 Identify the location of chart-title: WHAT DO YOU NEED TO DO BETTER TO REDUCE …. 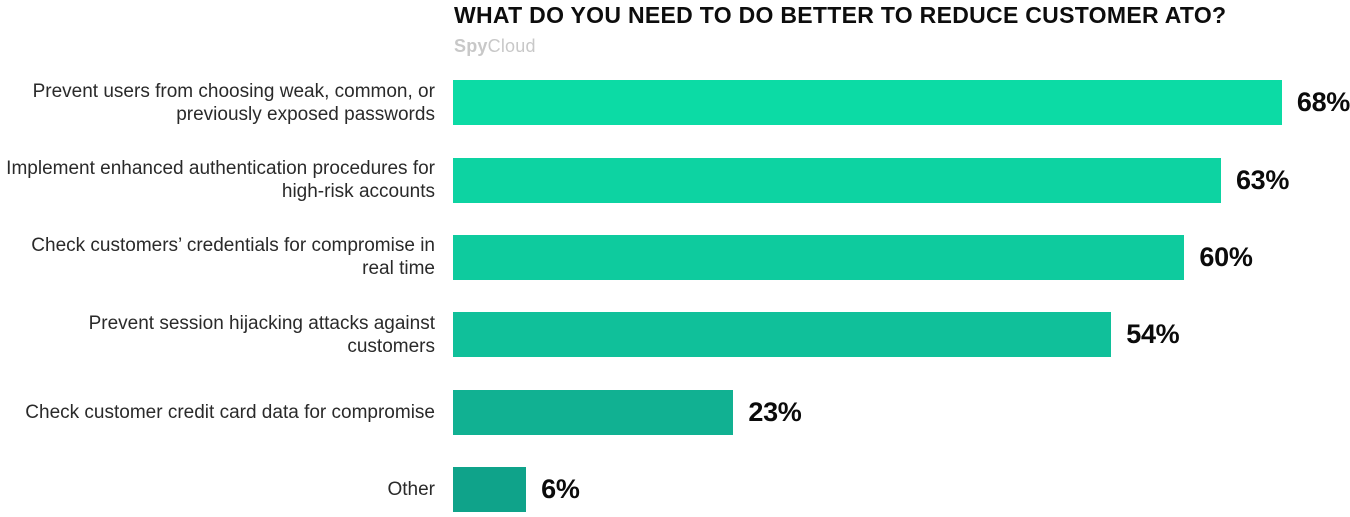
(840, 15).